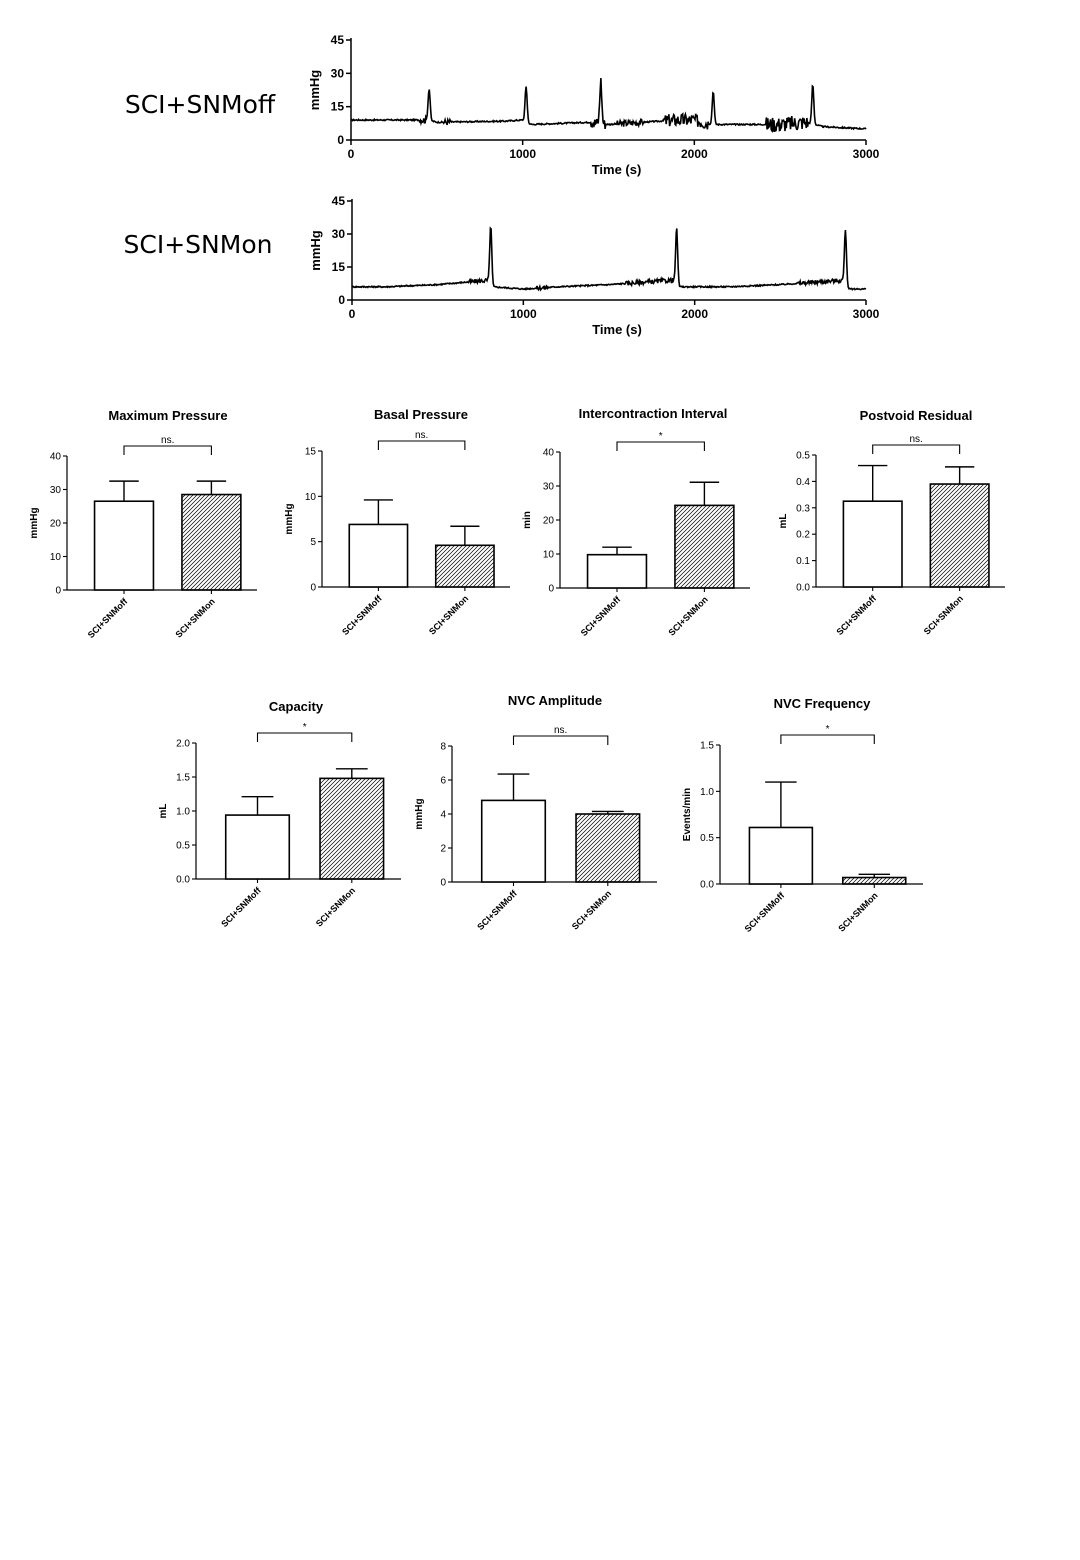  What do you see at coordinates (443, 781) in the screenshot?
I see `y-tick-label: 6` at bounding box center [443, 781].